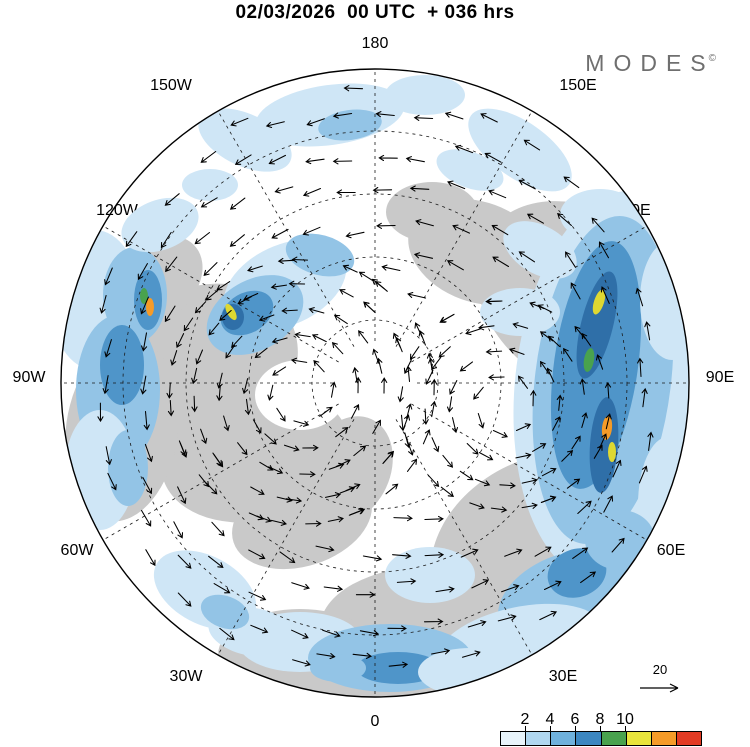 The height and width of the screenshot is (747, 750). I want to click on page-title: 02/03/2026 00 UTC + 036 hrs, so click(375, 12).